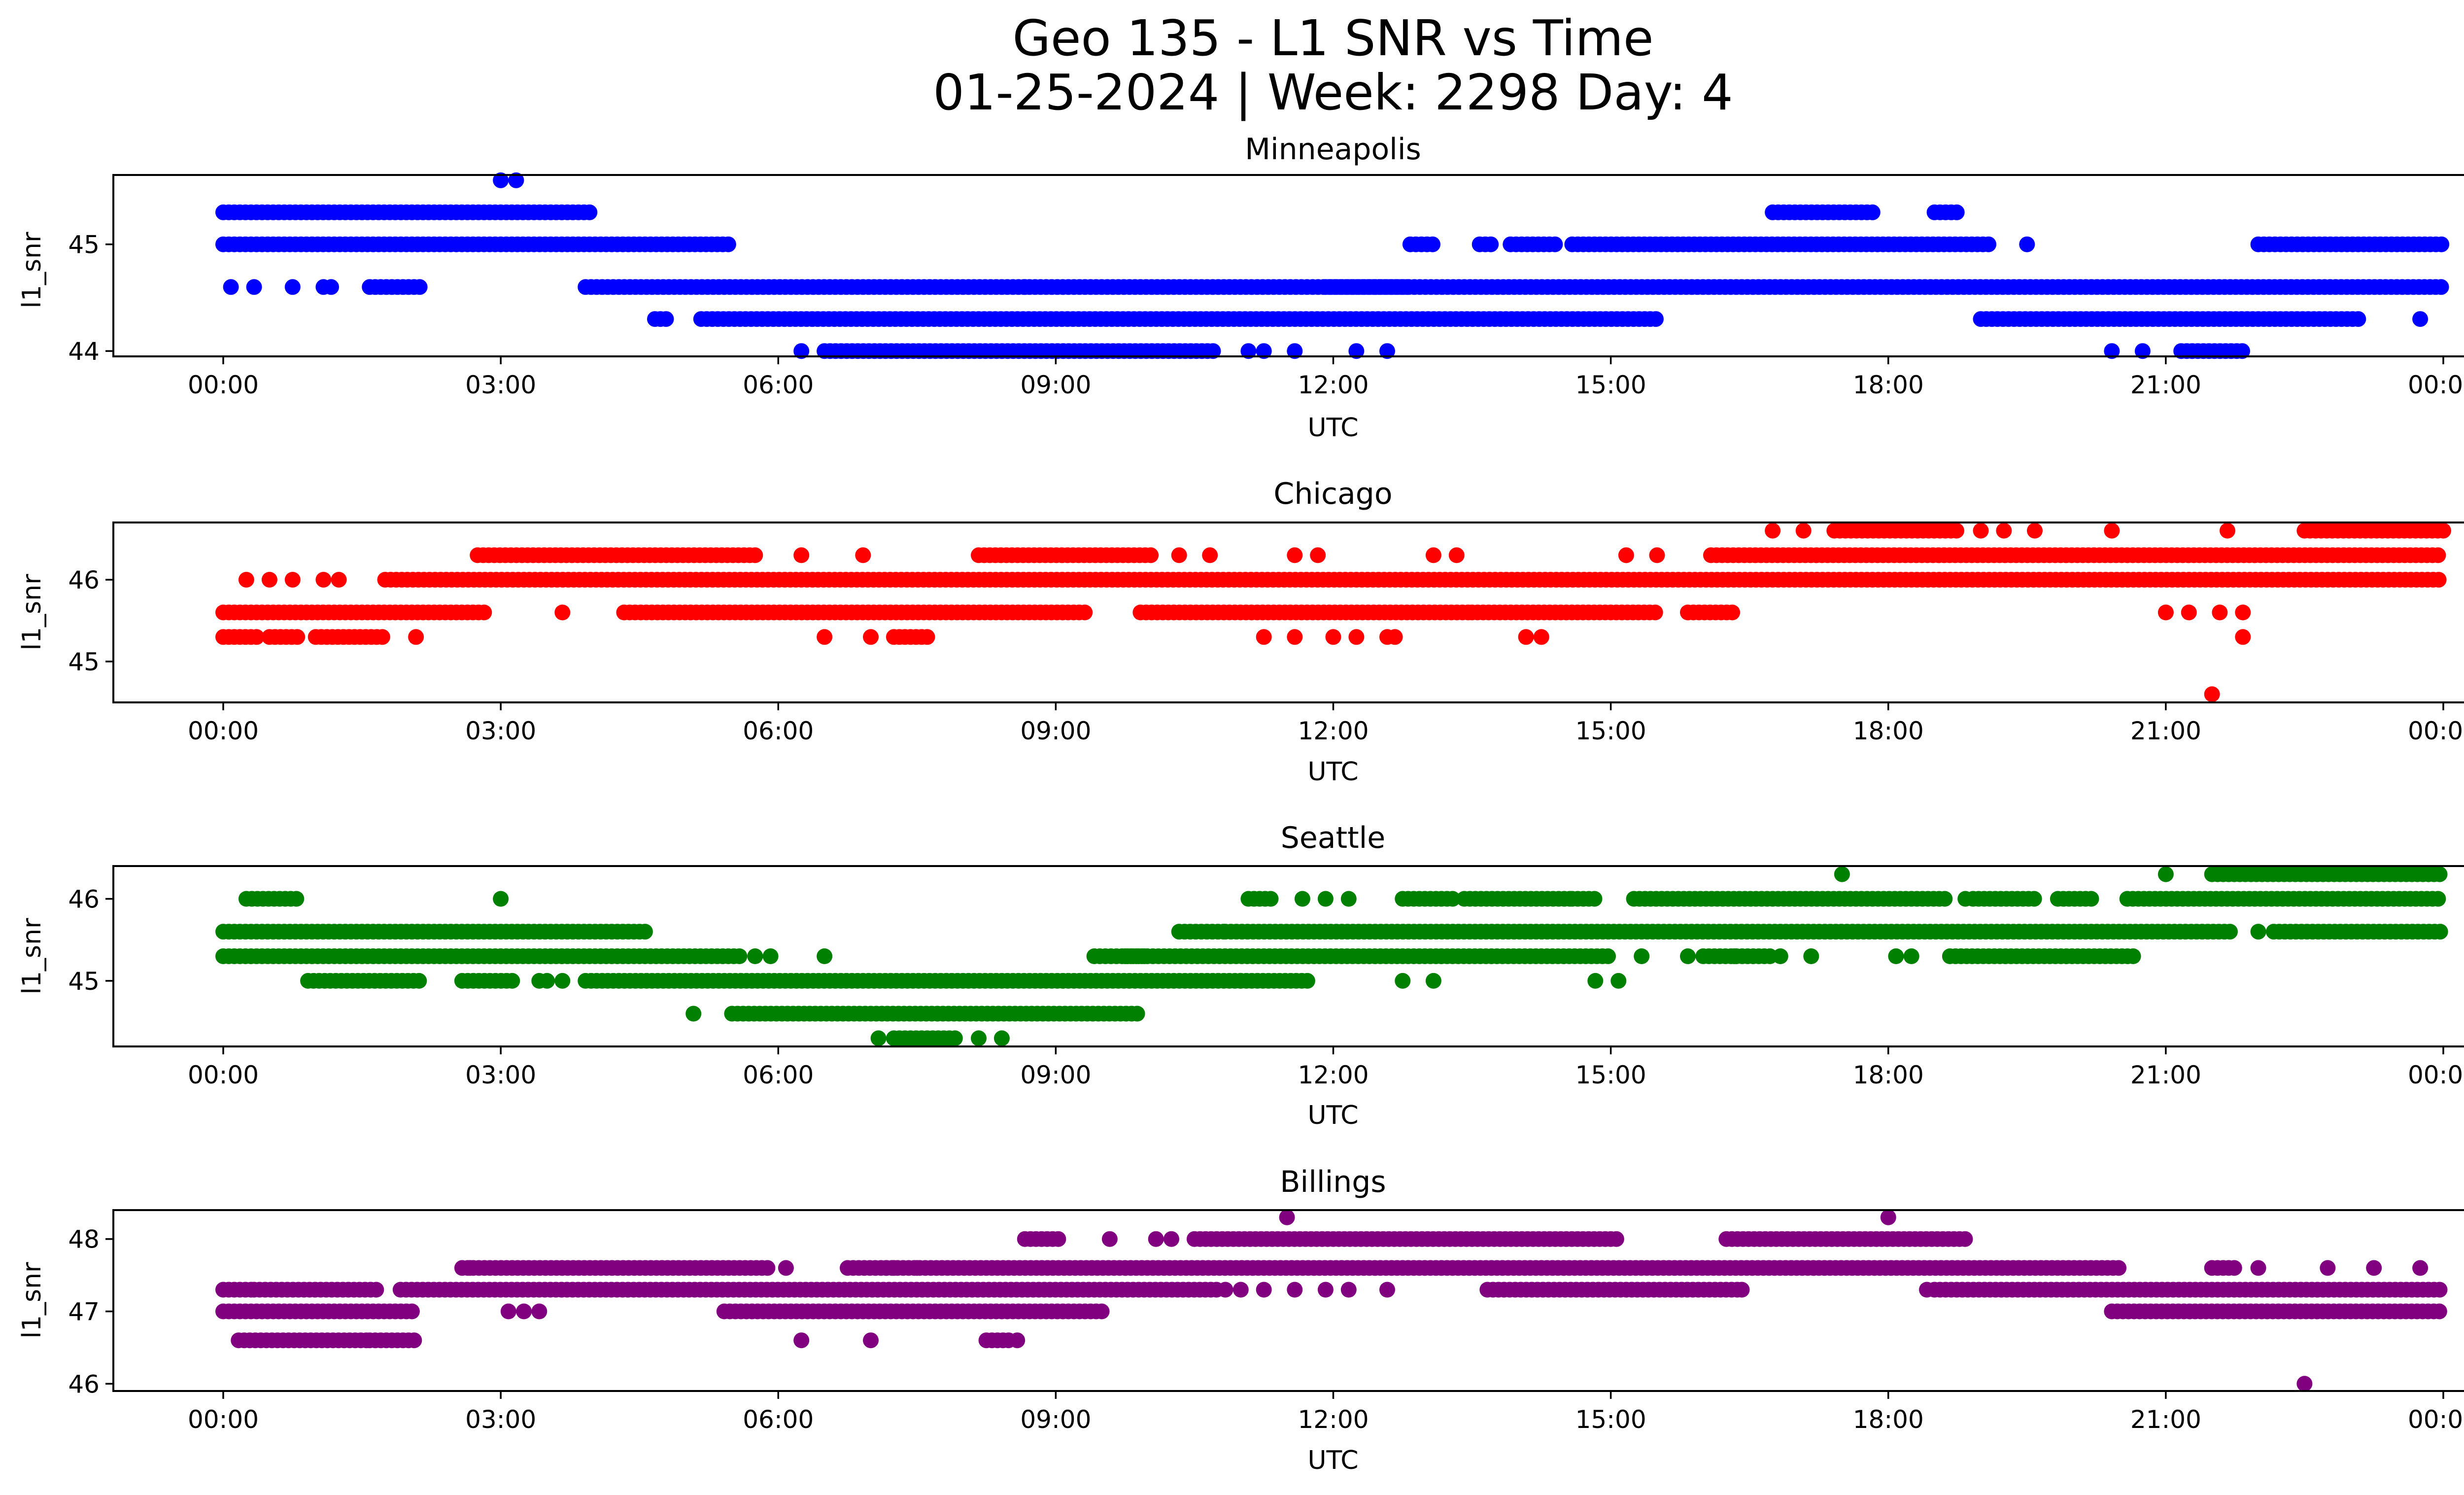 The height and width of the screenshot is (1495, 2464). Describe the element at coordinates (2436, 731) in the screenshot. I see `x-tick-label: 00:00` at that location.